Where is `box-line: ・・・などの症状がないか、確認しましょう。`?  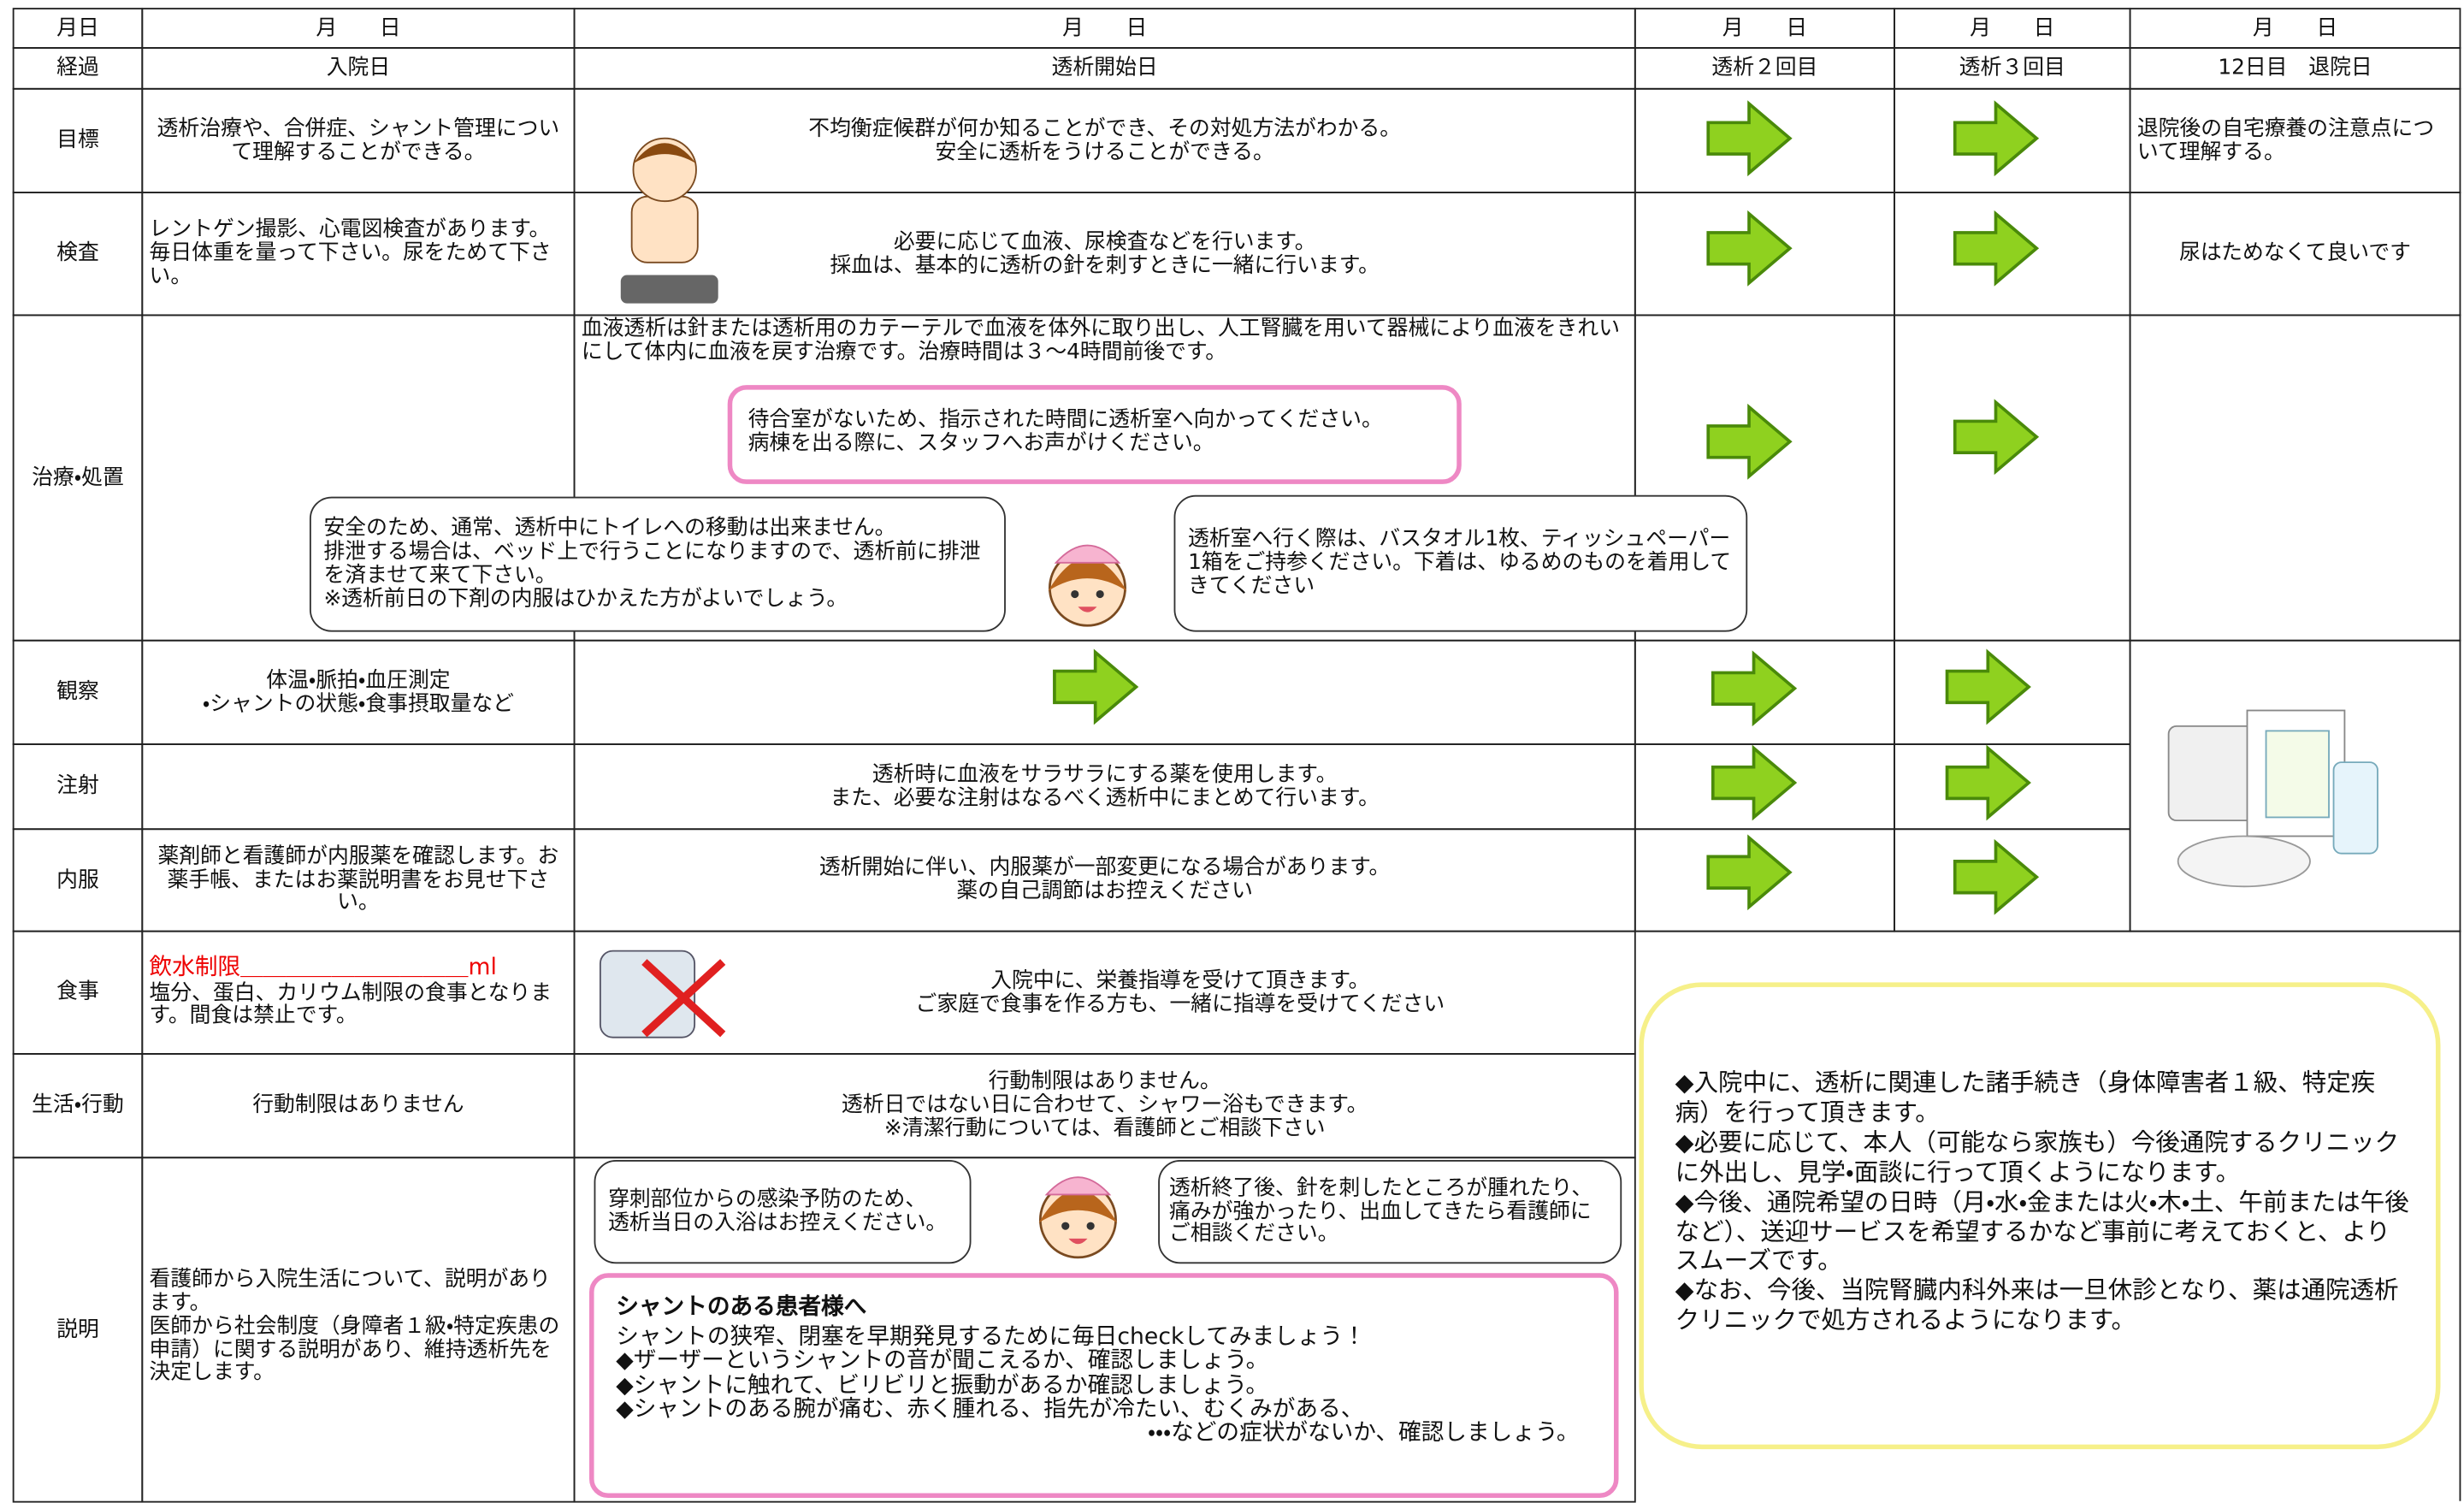
box-line: ・・・などの症状がないか、確認しましょう。 is located at coordinates (1363, 1434).